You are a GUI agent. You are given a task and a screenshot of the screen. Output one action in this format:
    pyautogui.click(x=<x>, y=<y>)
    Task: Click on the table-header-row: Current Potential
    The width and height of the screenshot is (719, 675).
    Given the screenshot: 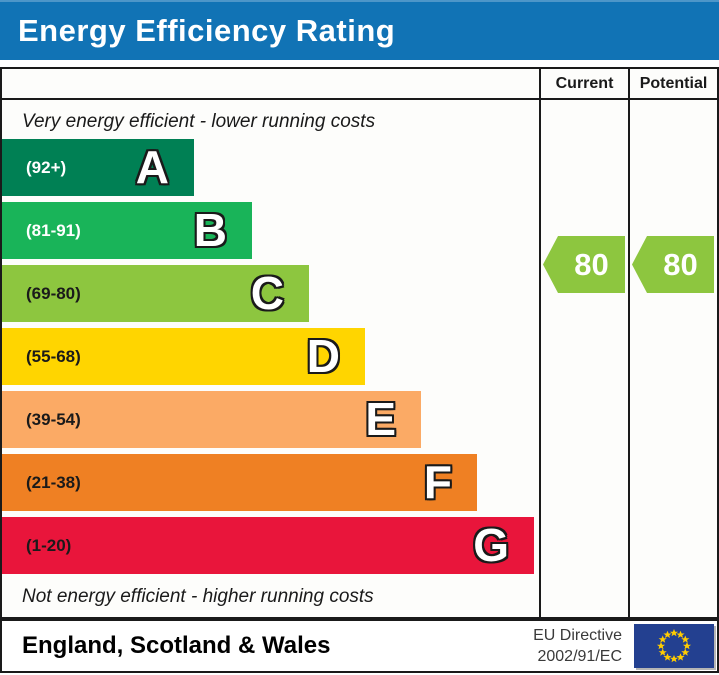 What is the action you would take?
    pyautogui.click(x=359, y=84)
    